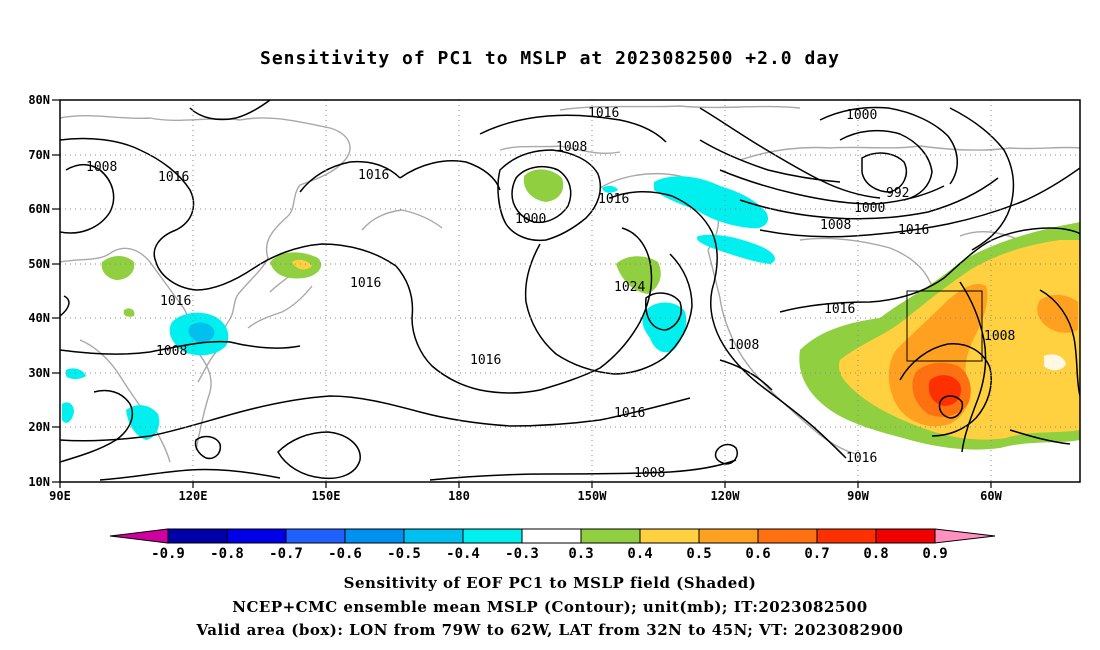  I want to click on colorbar-arrow-high, so click(965, 536).